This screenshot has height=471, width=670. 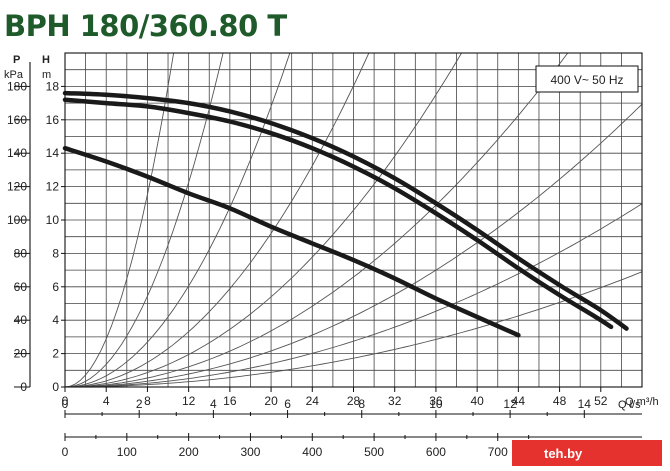 What do you see at coordinates (189, 401) in the screenshot?
I see `x-tick-label: 12` at bounding box center [189, 401].